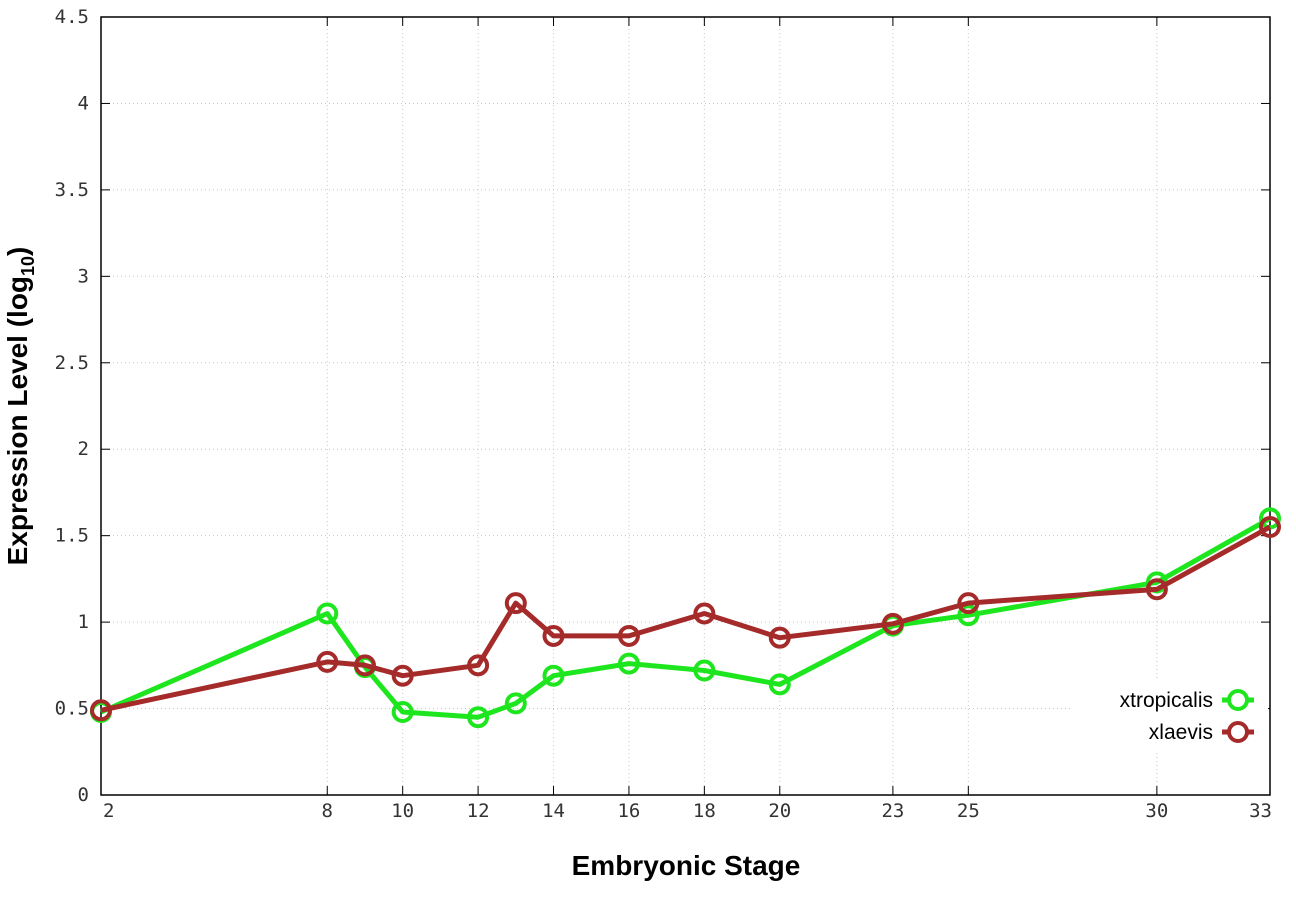  What do you see at coordinates (1238, 700) in the screenshot?
I see `legend-marker-xtropicalis` at bounding box center [1238, 700].